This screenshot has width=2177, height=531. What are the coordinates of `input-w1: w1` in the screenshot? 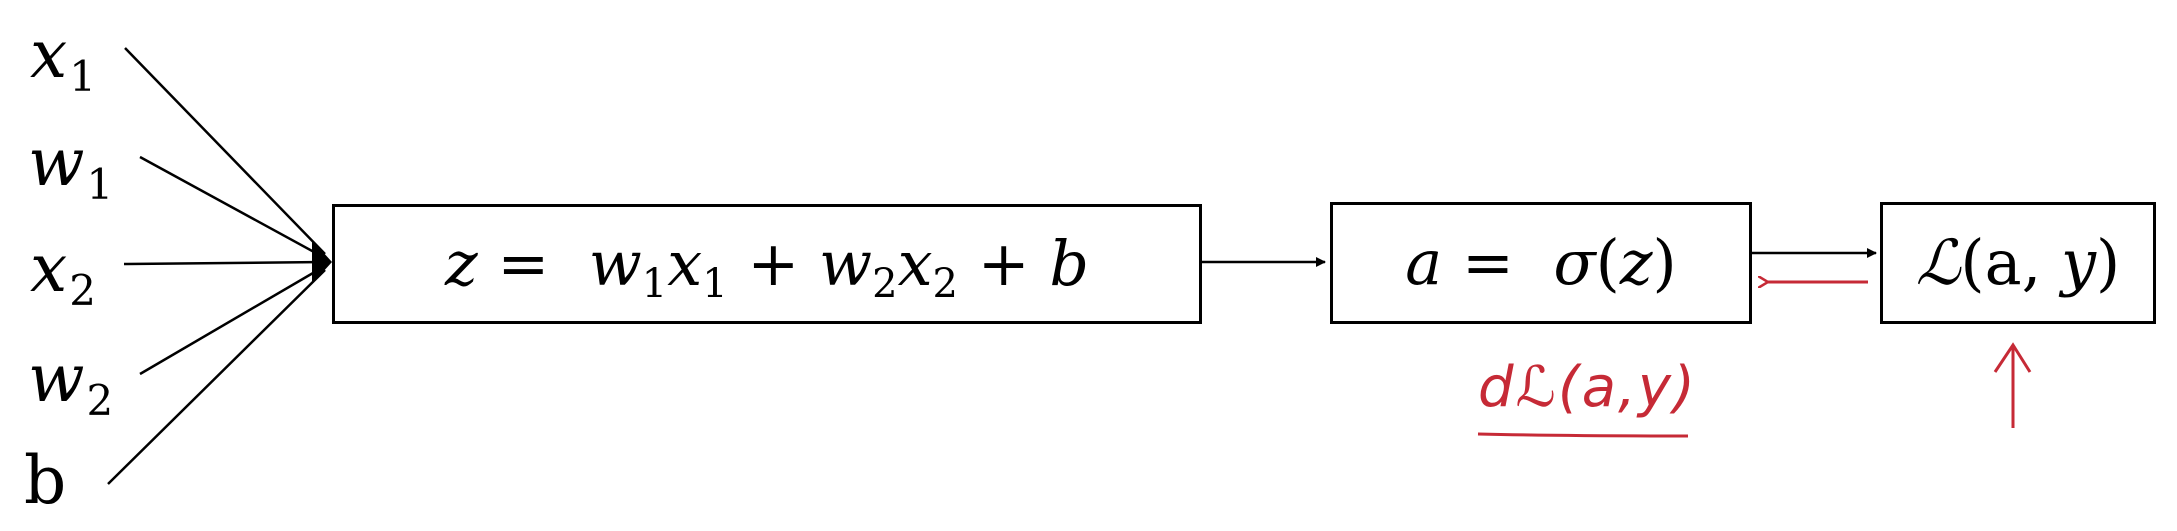 It's located at (70, 168).